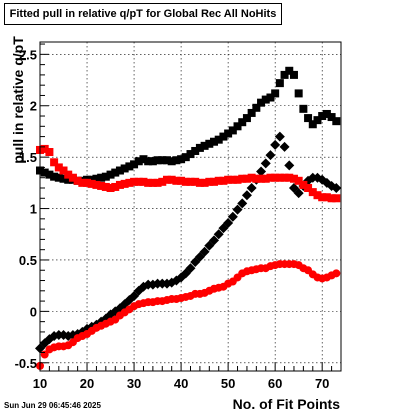 This screenshot has height=414, width=400. What do you see at coordinates (28, 157) in the screenshot?
I see `y-tick-label: 1.5` at bounding box center [28, 157].